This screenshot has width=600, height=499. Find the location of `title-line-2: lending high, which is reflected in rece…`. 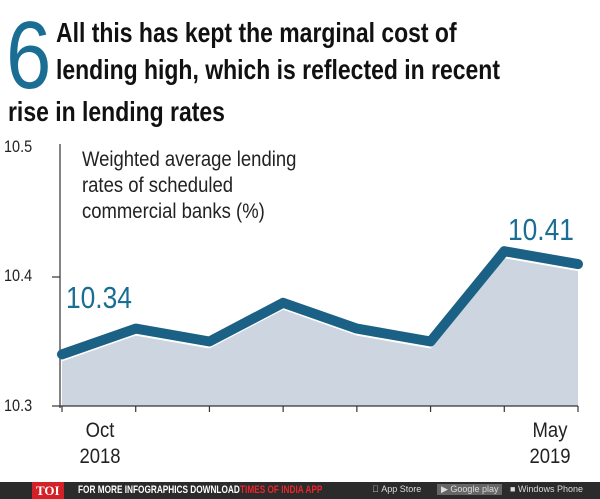

title-line-2: lending high, which is reflected in rece… is located at coordinates (278, 69).